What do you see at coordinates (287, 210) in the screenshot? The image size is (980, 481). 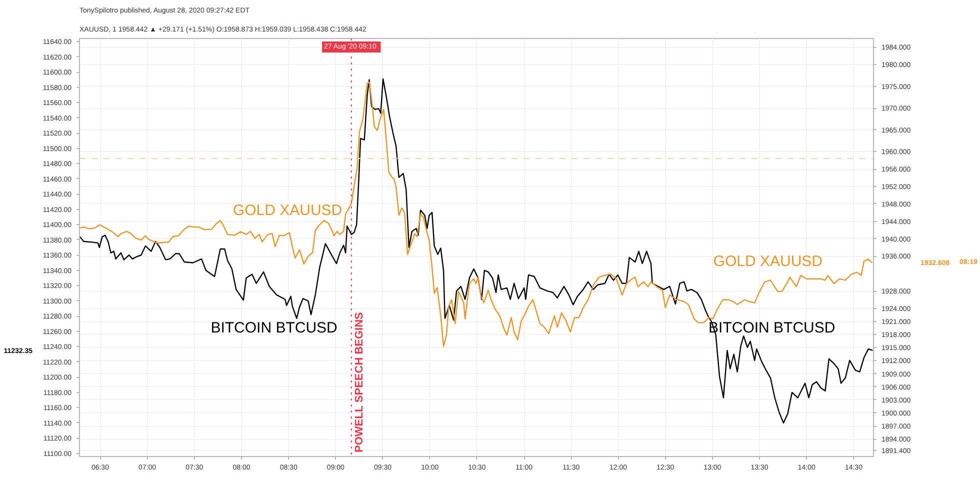 I see `series-label: GOLD XAUUSD` at bounding box center [287, 210].